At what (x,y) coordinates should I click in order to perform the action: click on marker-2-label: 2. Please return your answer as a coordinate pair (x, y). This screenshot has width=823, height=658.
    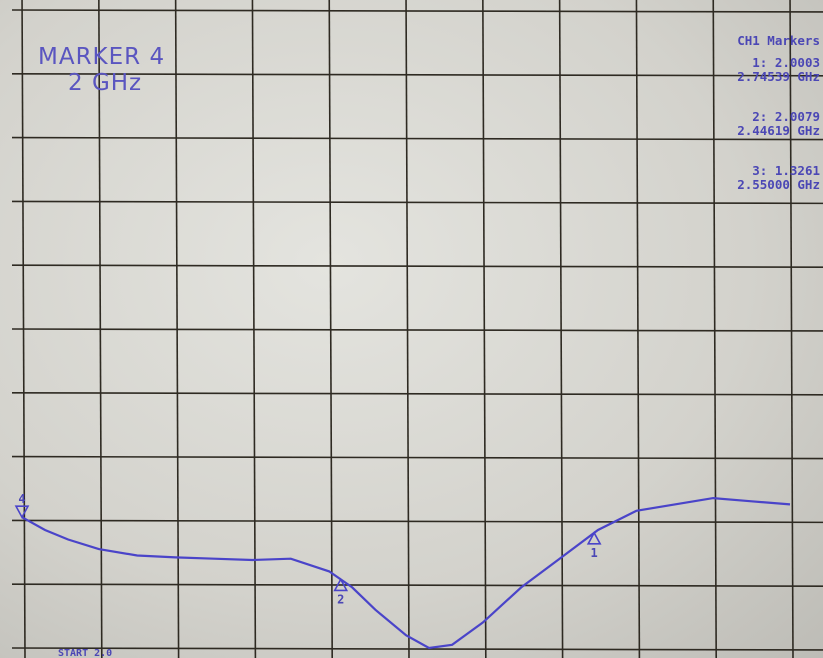
    Looking at the image, I should click on (340, 599).